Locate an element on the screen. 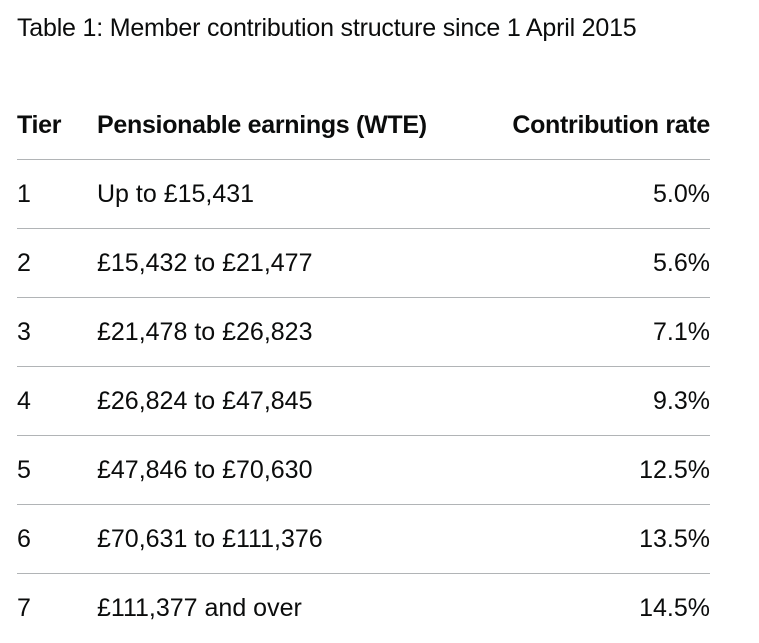  rate-cell: 12.5% is located at coordinates (674, 470).